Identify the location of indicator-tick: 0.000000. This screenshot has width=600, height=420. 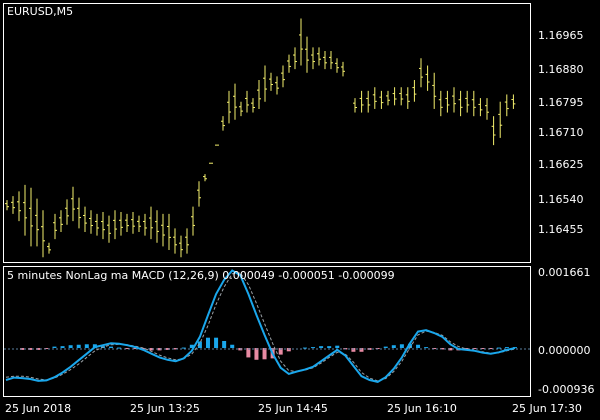
(564, 350).